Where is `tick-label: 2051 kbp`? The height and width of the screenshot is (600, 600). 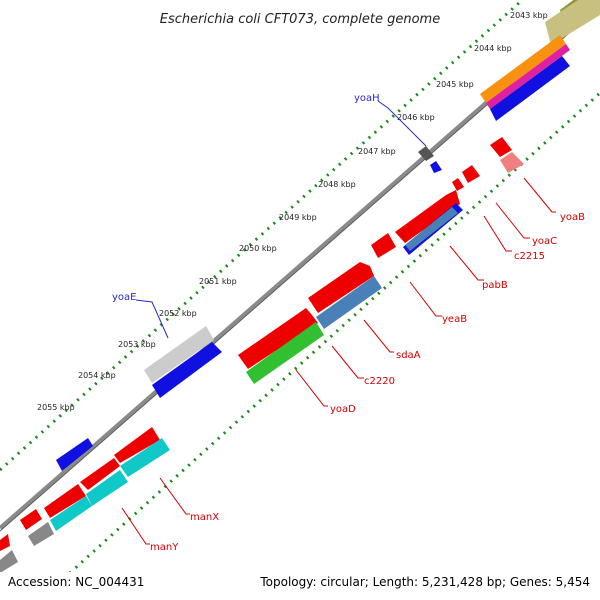
tick-label: 2051 kbp is located at coordinates (218, 281).